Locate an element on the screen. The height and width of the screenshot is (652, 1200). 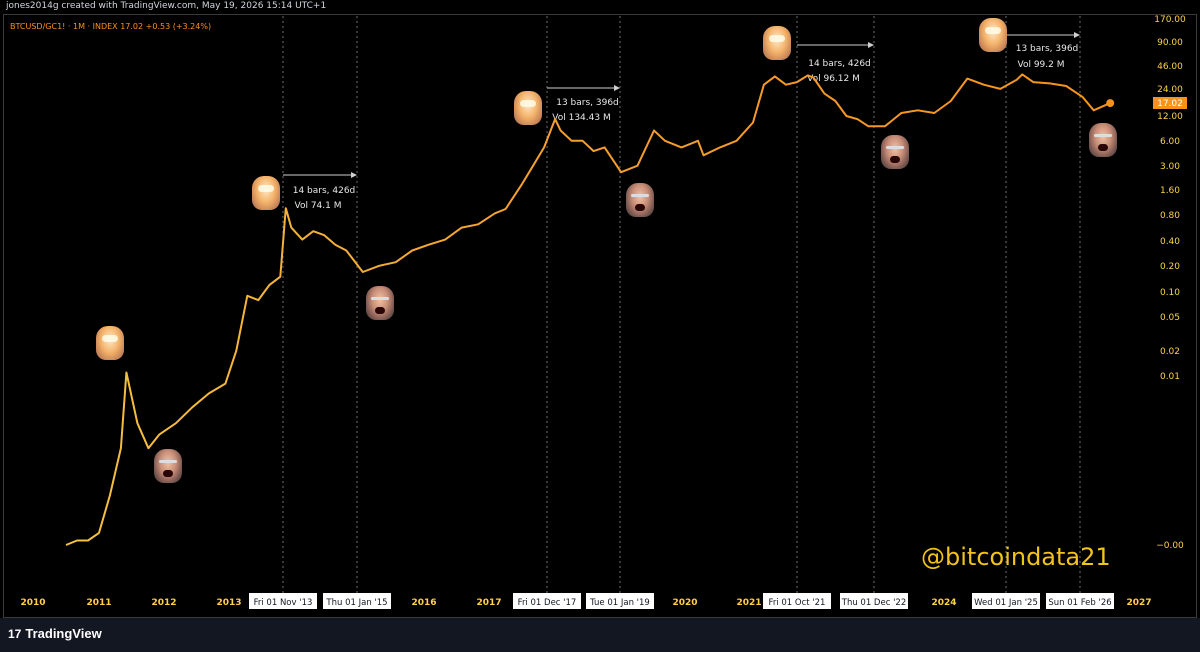
annotation-volume: Vol 99.2 M is located at coordinates (1041, 65).